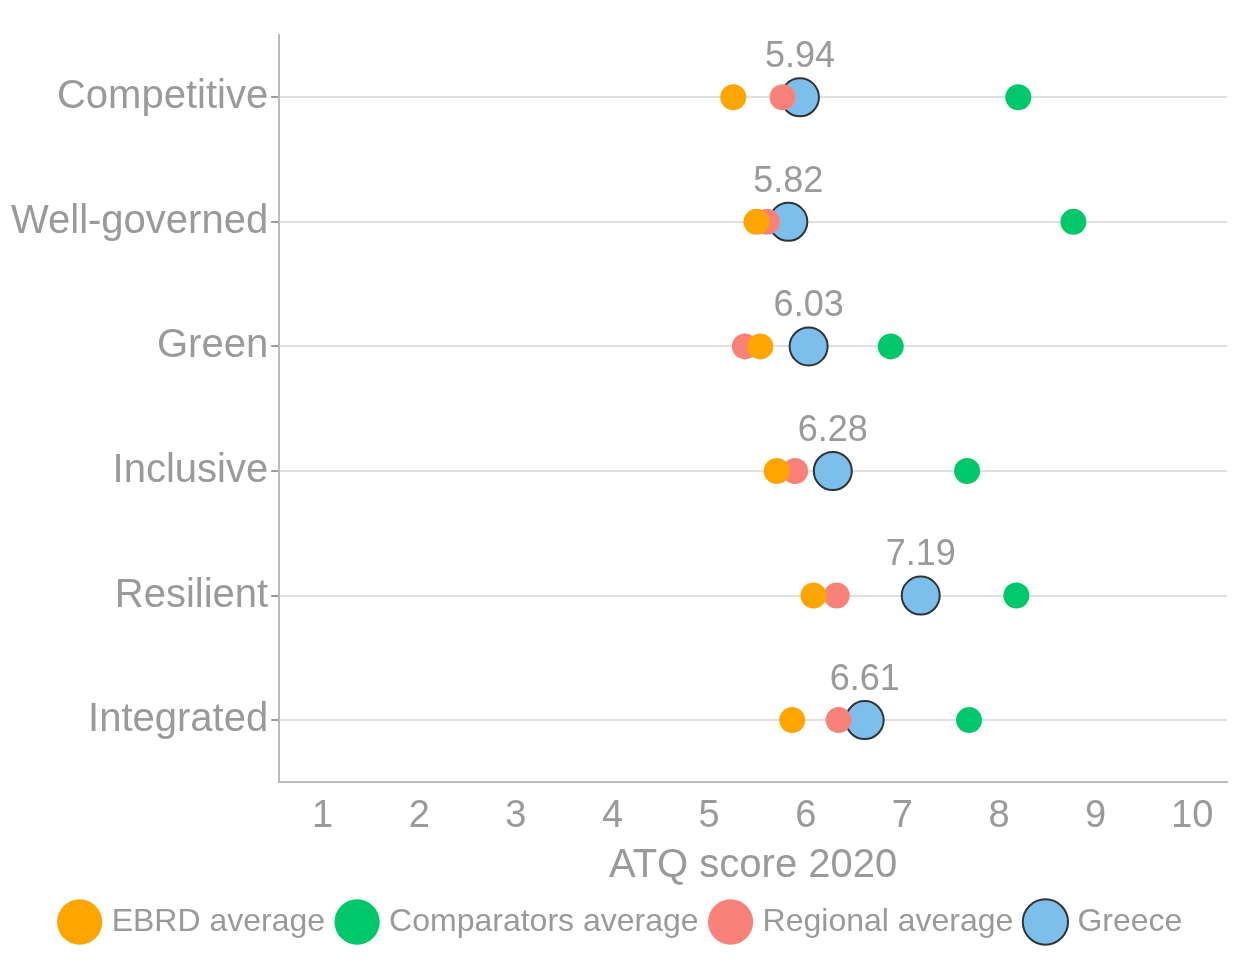  Describe the element at coordinates (178, 717) in the screenshot. I see `y-tick-label: Integrated` at that location.